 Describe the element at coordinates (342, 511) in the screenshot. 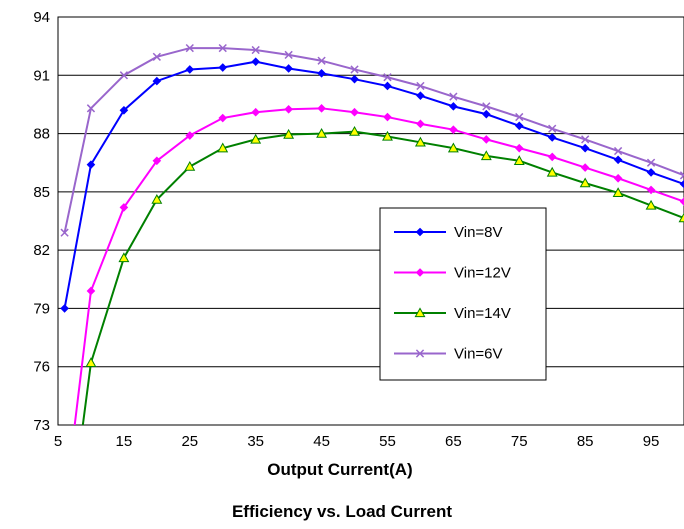

I see `chart-caption: Efficiency vs. Load Current` at that location.